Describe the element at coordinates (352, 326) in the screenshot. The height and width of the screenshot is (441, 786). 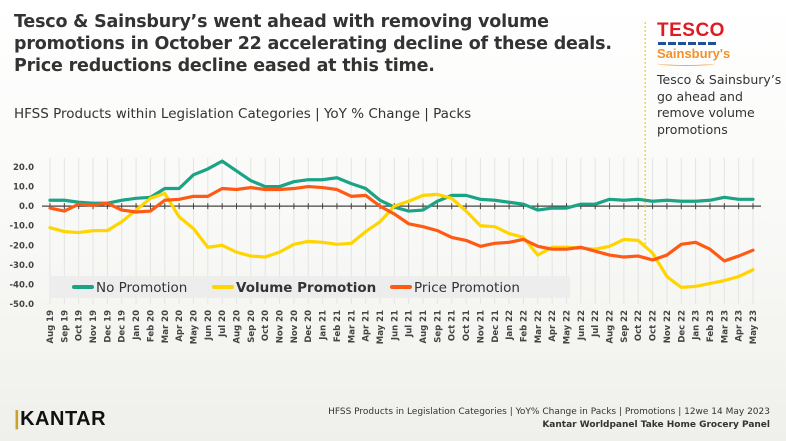
I see `x-tick-label: Mar 21` at that location.